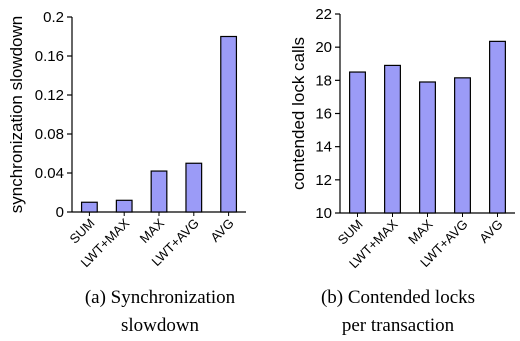 This screenshot has width=520, height=341. What do you see at coordinates (53, 17) in the screenshot?
I see `y-tick-label: 0.2` at bounding box center [53, 17].